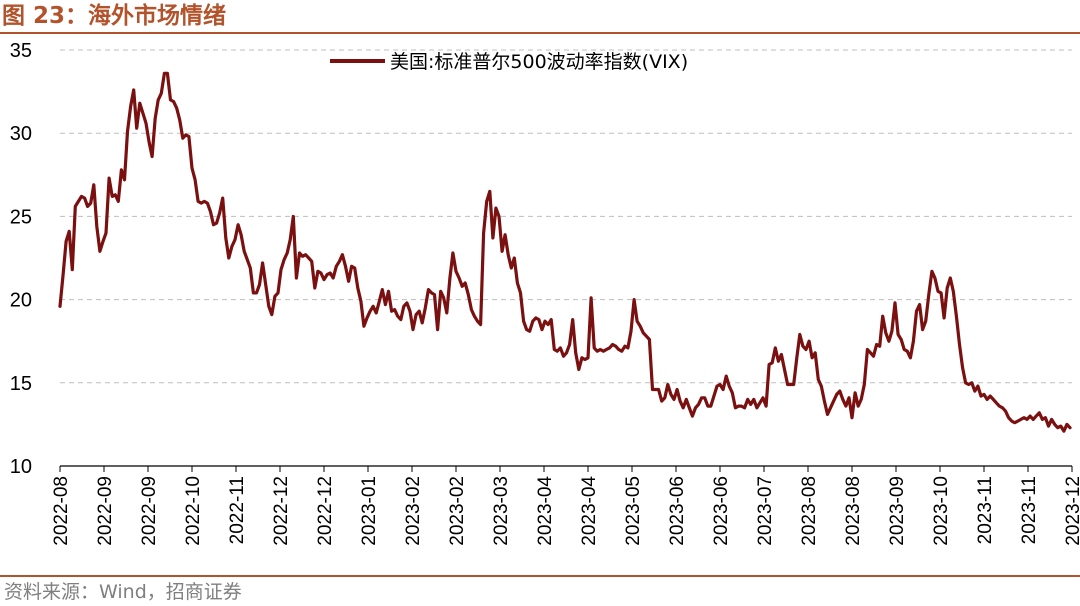 The height and width of the screenshot is (606, 1080). What do you see at coordinates (941, 511) in the screenshot?
I see `x-tick-label: 2023-10` at bounding box center [941, 511].